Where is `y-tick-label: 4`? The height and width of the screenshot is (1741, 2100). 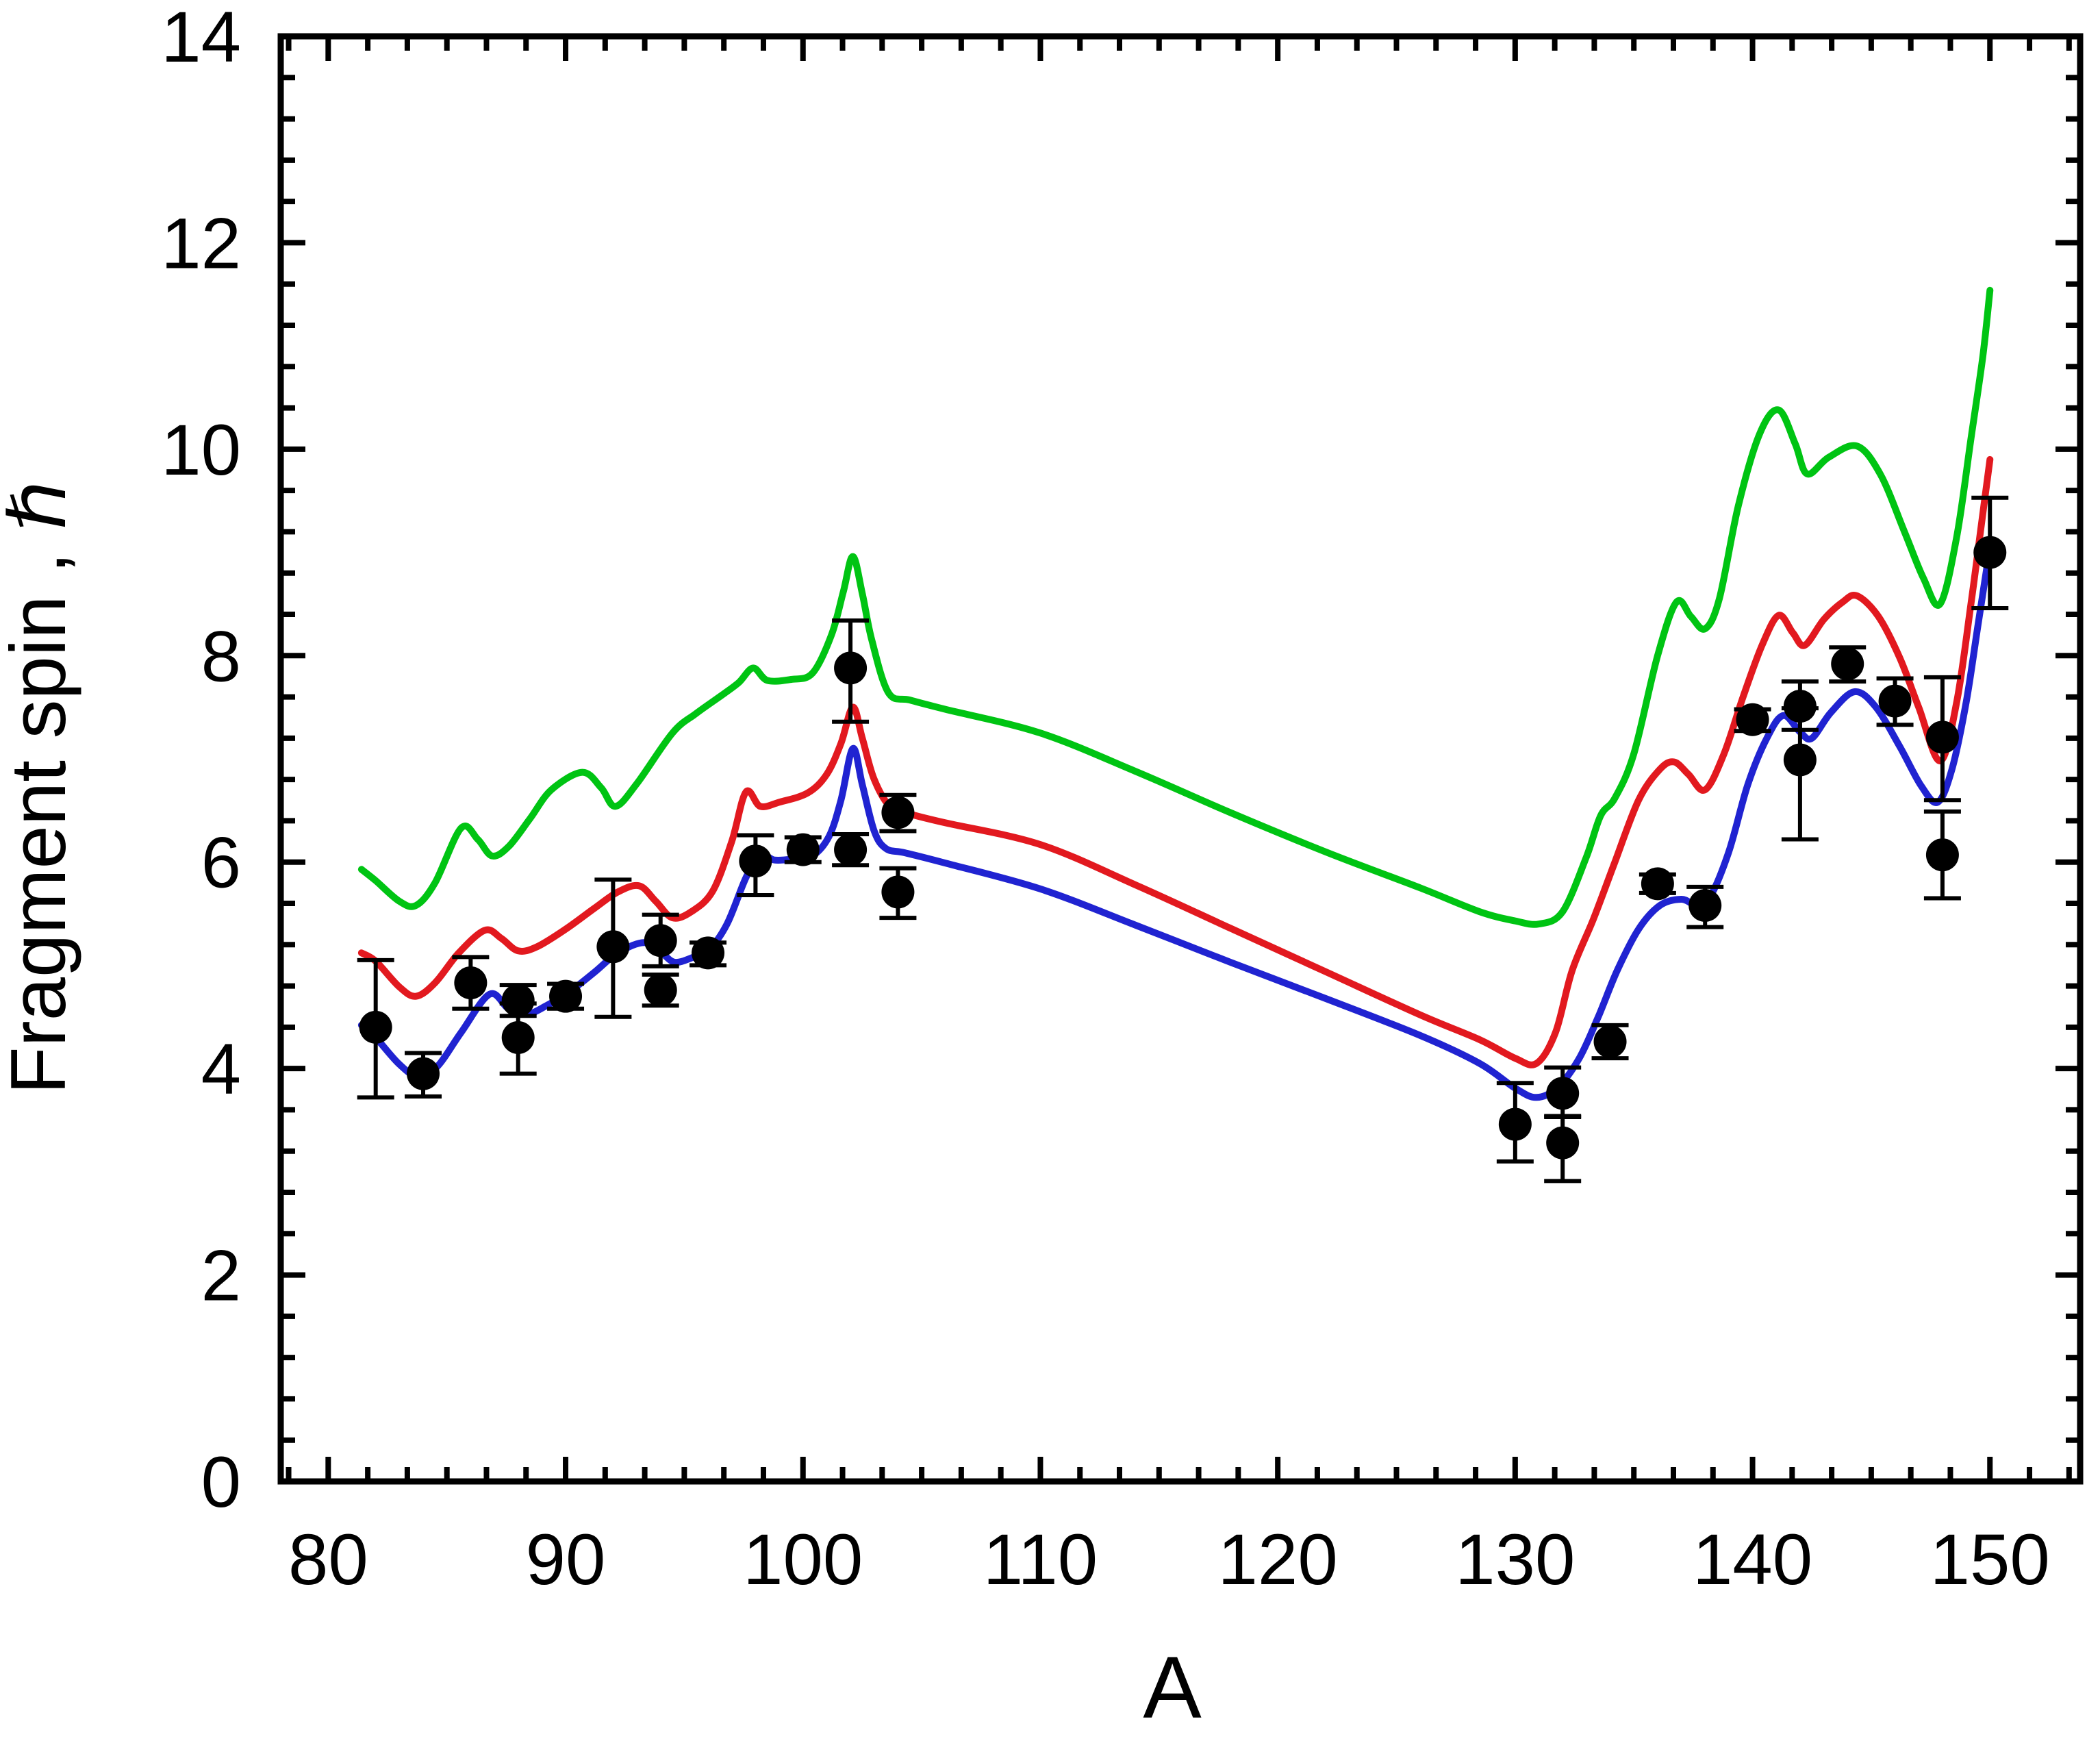
y-tick-label: 4 is located at coordinates (221, 1069).